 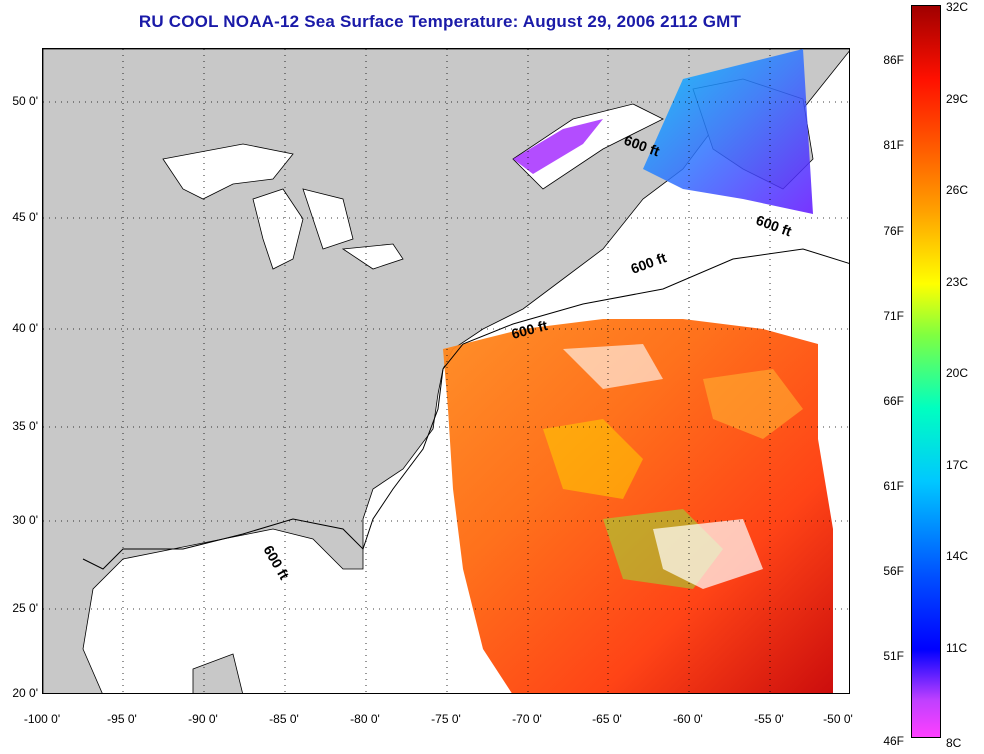 I want to click on sst-gulf-st-lawrence, so click(x=558, y=146).